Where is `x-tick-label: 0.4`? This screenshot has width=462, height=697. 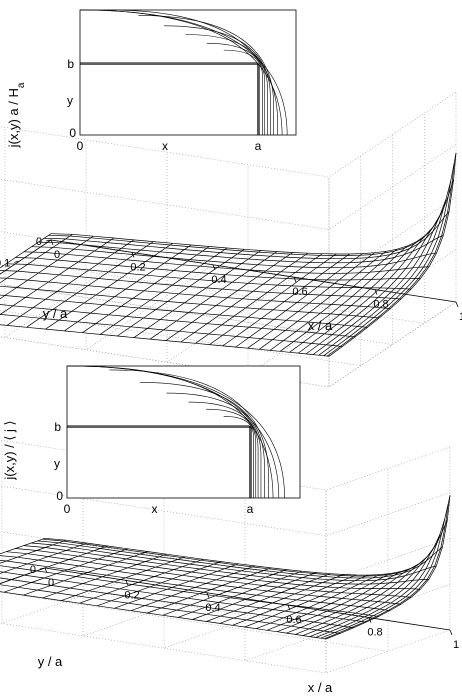 x-tick-label: 0.4 is located at coordinates (212, 608).